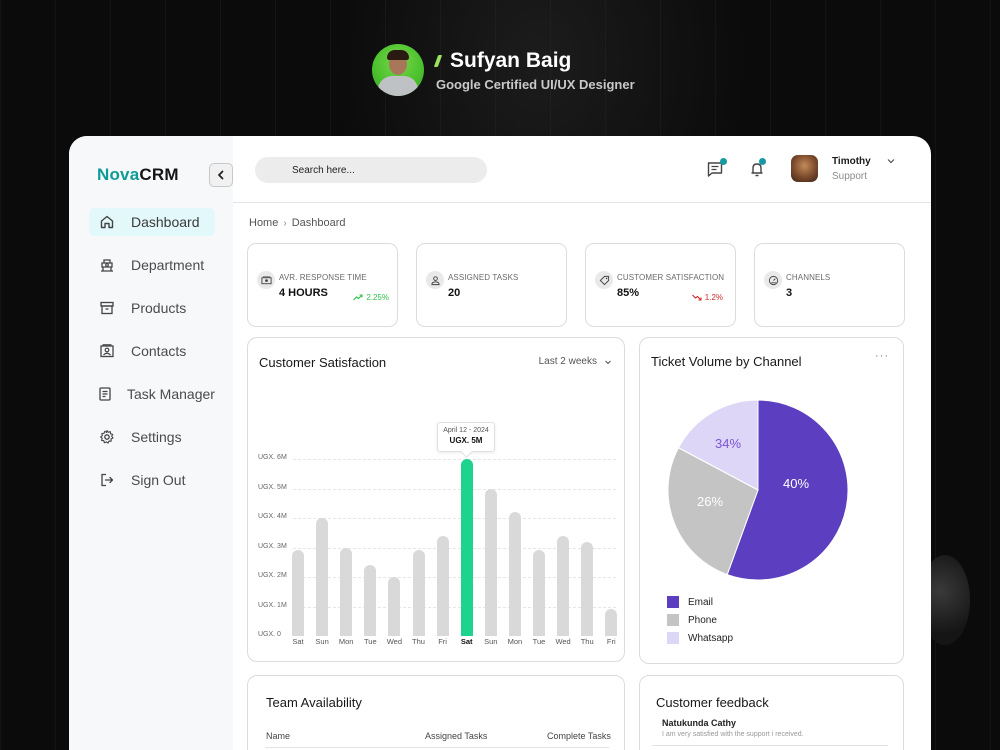  What do you see at coordinates (107, 351) in the screenshot?
I see `contact-card-icon` at bounding box center [107, 351].